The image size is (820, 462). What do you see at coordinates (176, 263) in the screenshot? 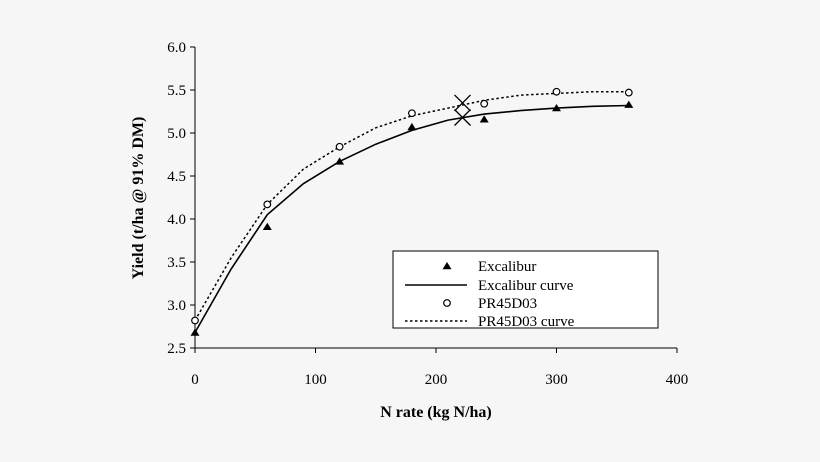
I see `y-tick-label: 3.5` at bounding box center [176, 263].